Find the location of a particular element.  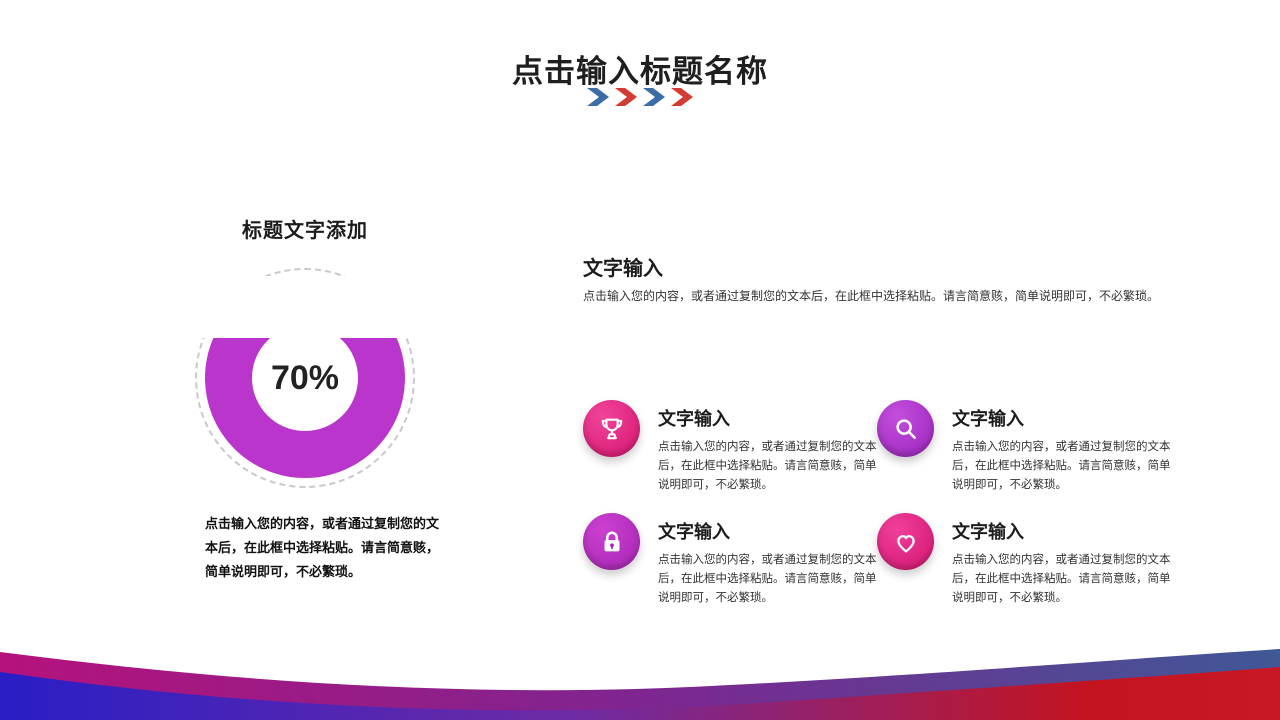

slide-title: 点击输入标题名称 is located at coordinates (640, 71).